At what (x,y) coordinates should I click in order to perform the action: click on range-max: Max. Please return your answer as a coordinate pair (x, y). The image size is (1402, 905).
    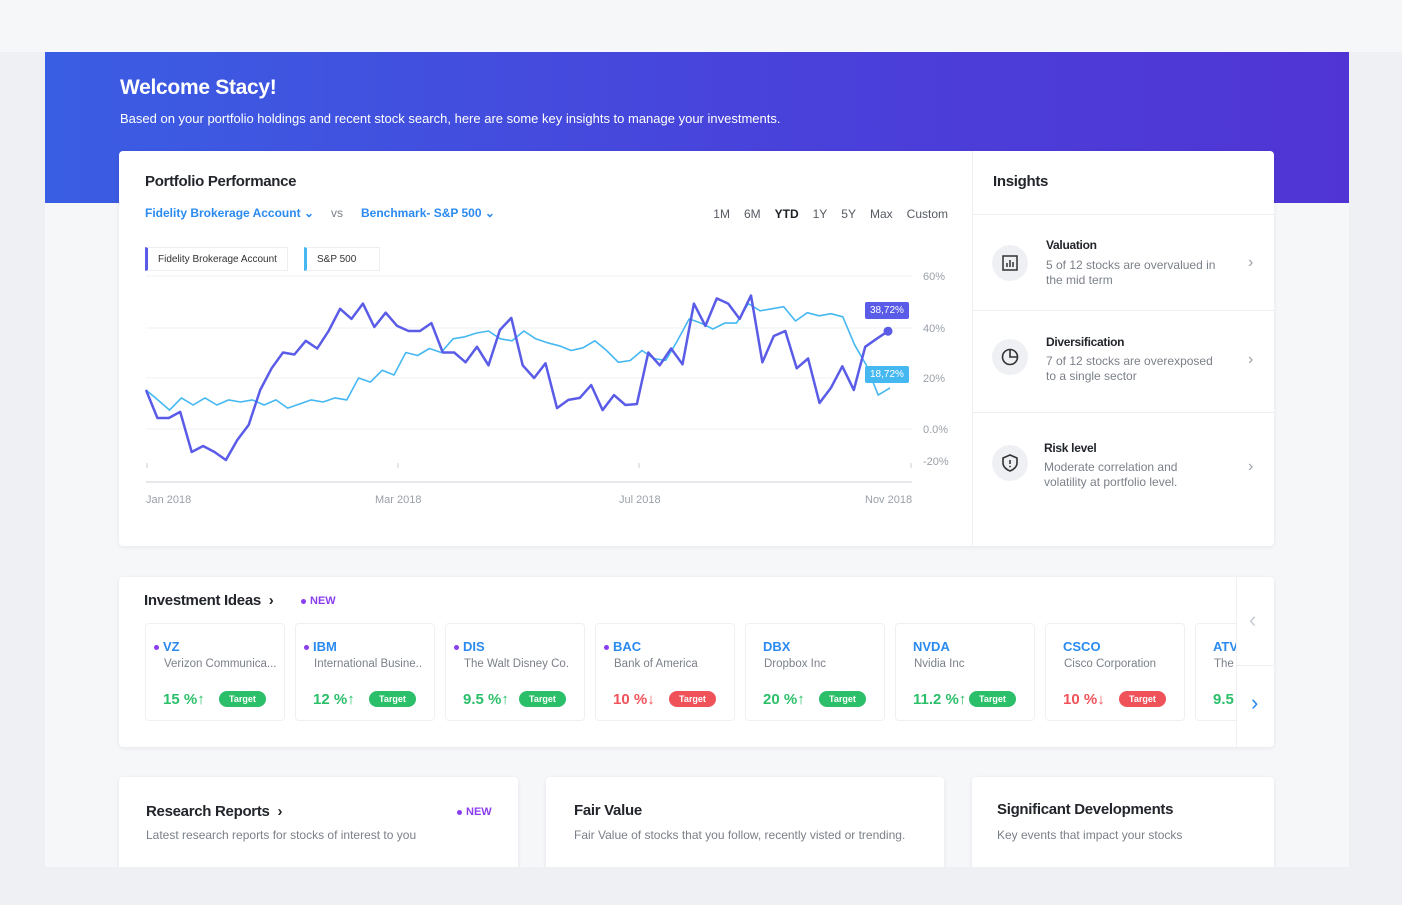
    Looking at the image, I should click on (881, 214).